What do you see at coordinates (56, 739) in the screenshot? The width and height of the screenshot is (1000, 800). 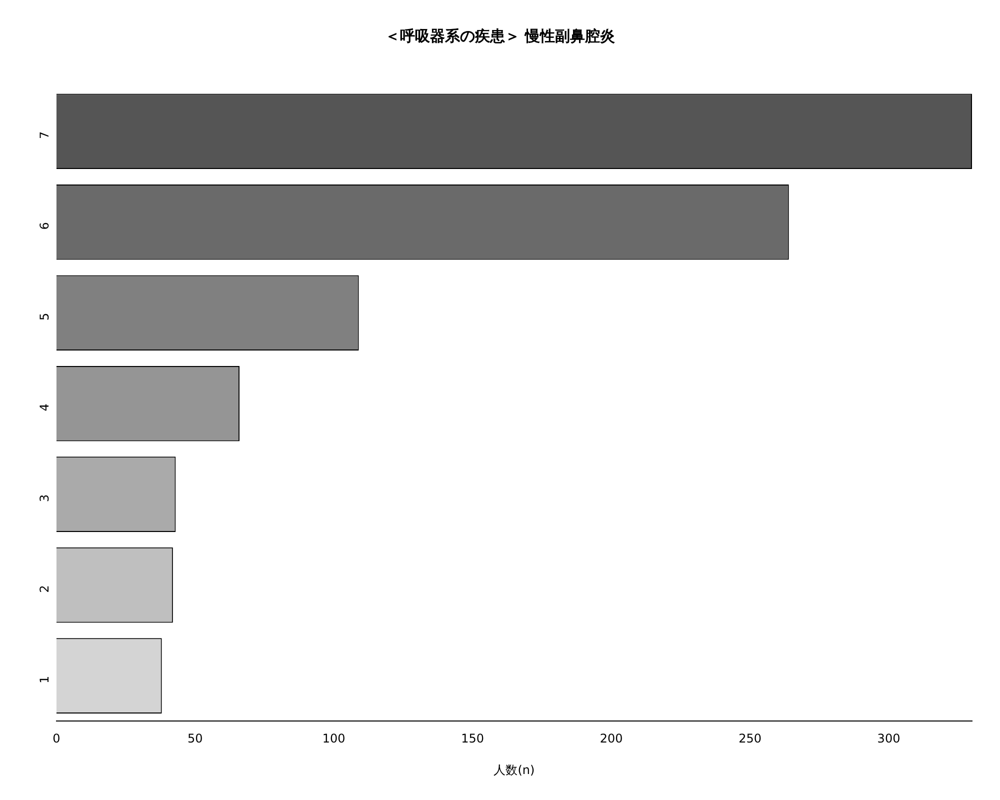 I see `x-tick-label: 0` at bounding box center [56, 739].